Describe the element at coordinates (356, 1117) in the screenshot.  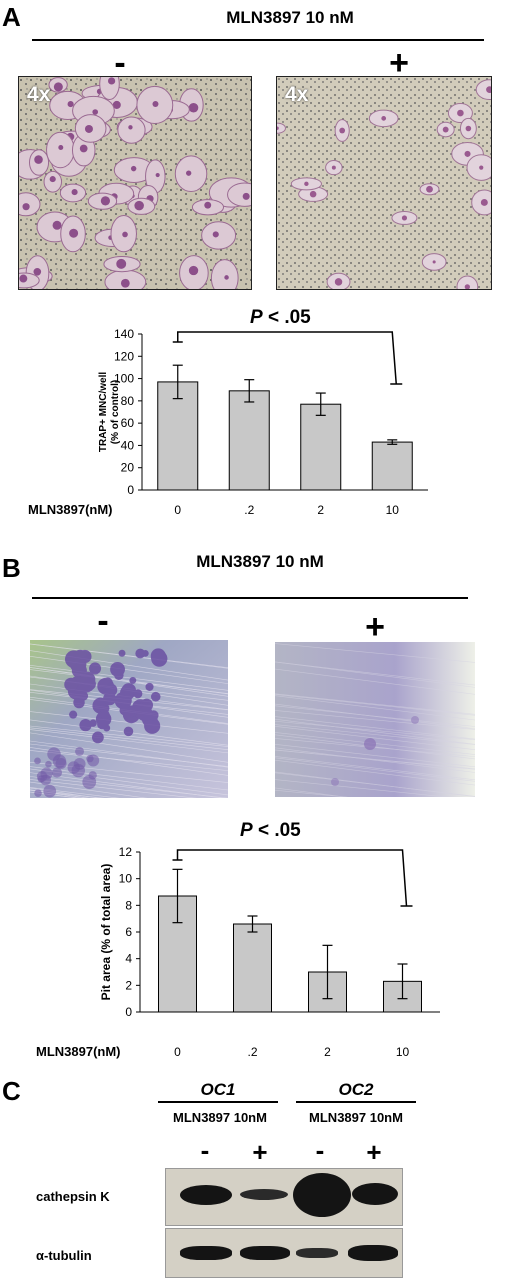
I see `oc2-condition: MLN3897 10nM` at that location.